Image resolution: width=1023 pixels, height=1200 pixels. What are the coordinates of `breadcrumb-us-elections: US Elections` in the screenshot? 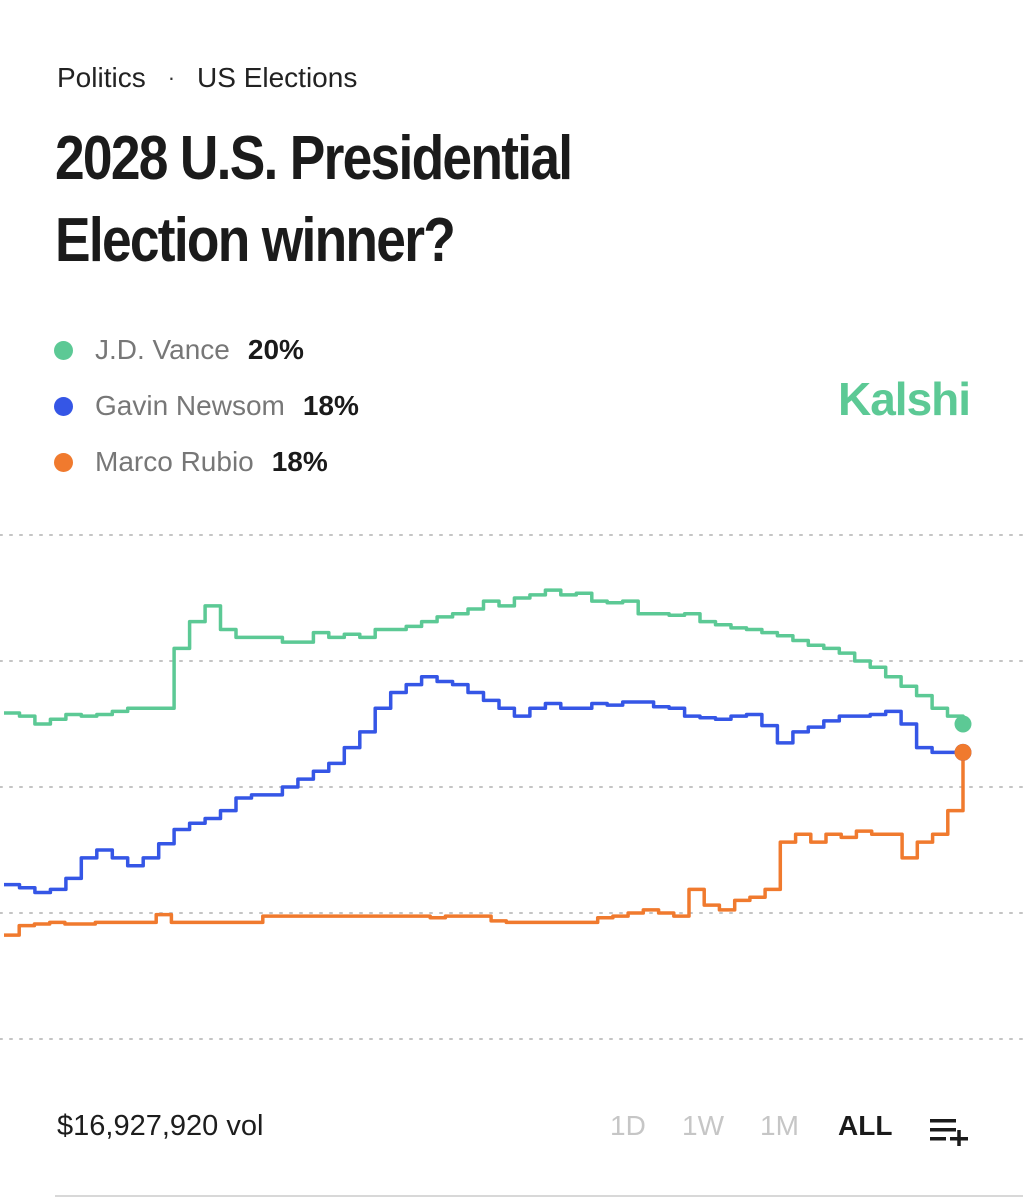 It's located at (277, 77).